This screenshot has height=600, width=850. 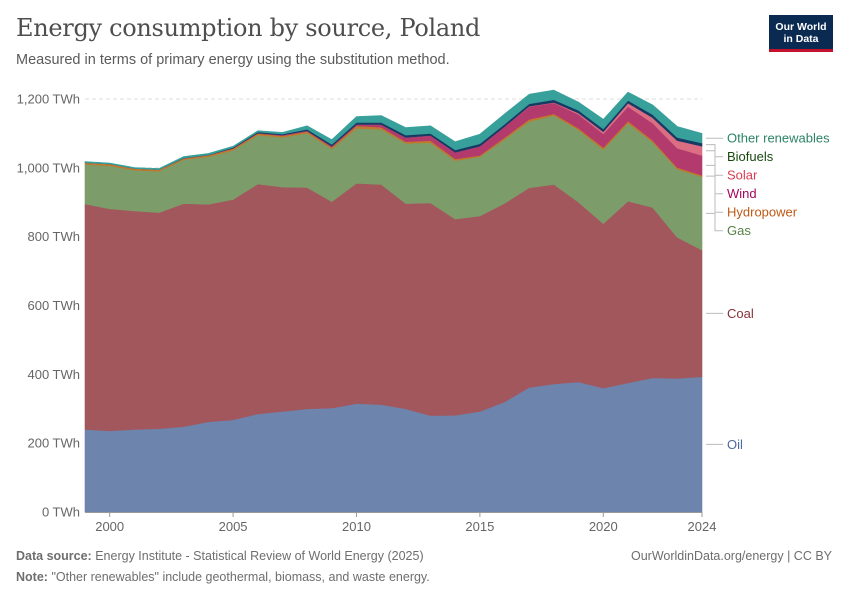 I want to click on x-tick-label: 2005, so click(x=233, y=526).